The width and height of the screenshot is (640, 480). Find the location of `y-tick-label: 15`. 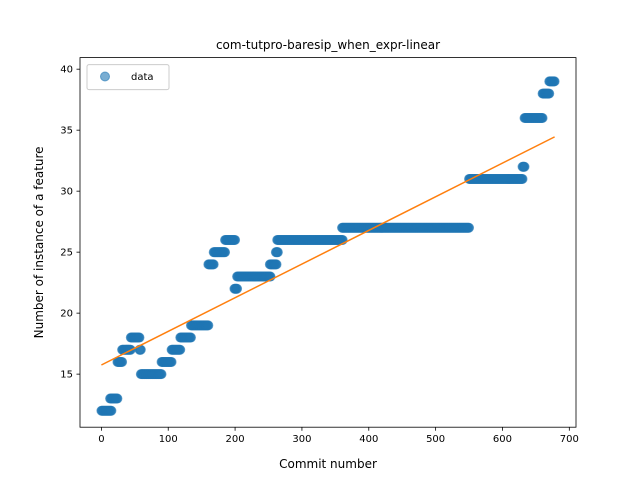

y-tick-label: 15 is located at coordinates (66, 375).